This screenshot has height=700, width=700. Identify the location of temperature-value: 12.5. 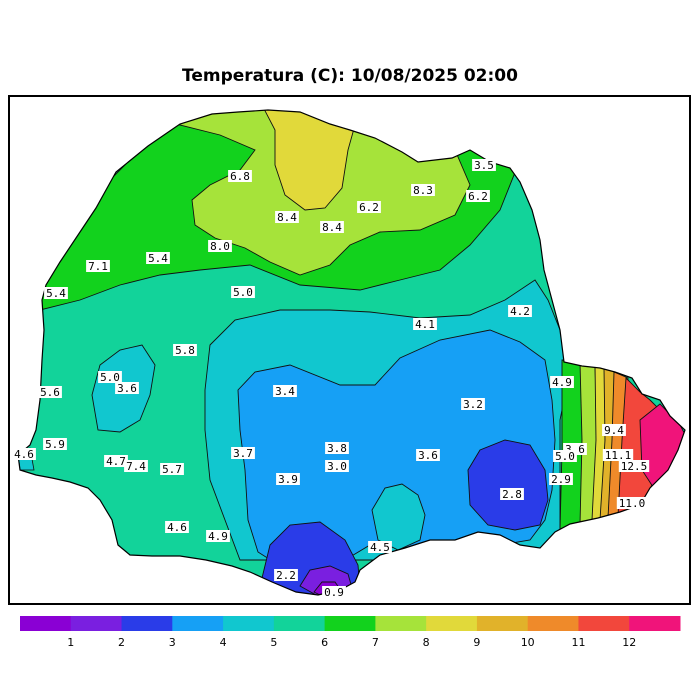
(634, 466).